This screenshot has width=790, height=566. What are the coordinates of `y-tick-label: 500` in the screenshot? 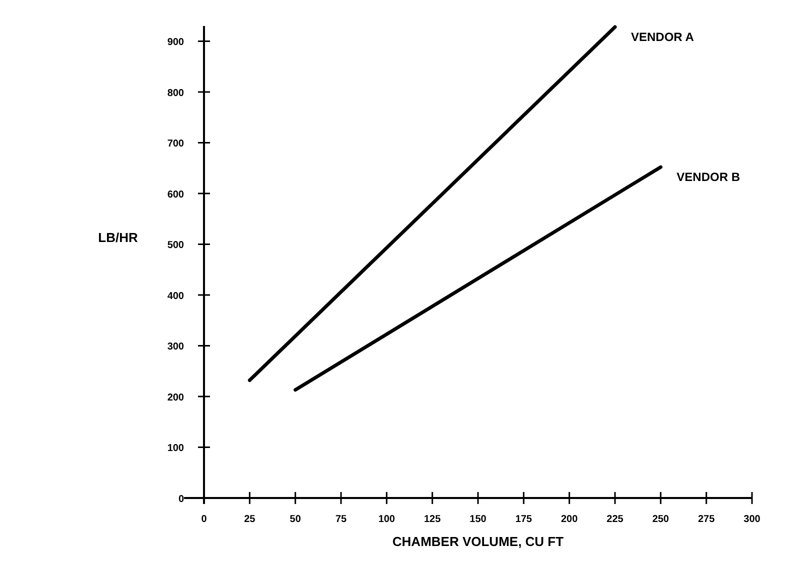 It's located at (175, 246).